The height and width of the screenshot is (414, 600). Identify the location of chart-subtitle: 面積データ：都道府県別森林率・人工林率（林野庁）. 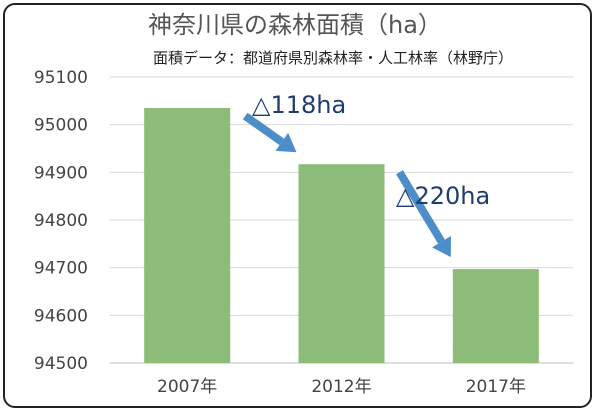
(333, 58).